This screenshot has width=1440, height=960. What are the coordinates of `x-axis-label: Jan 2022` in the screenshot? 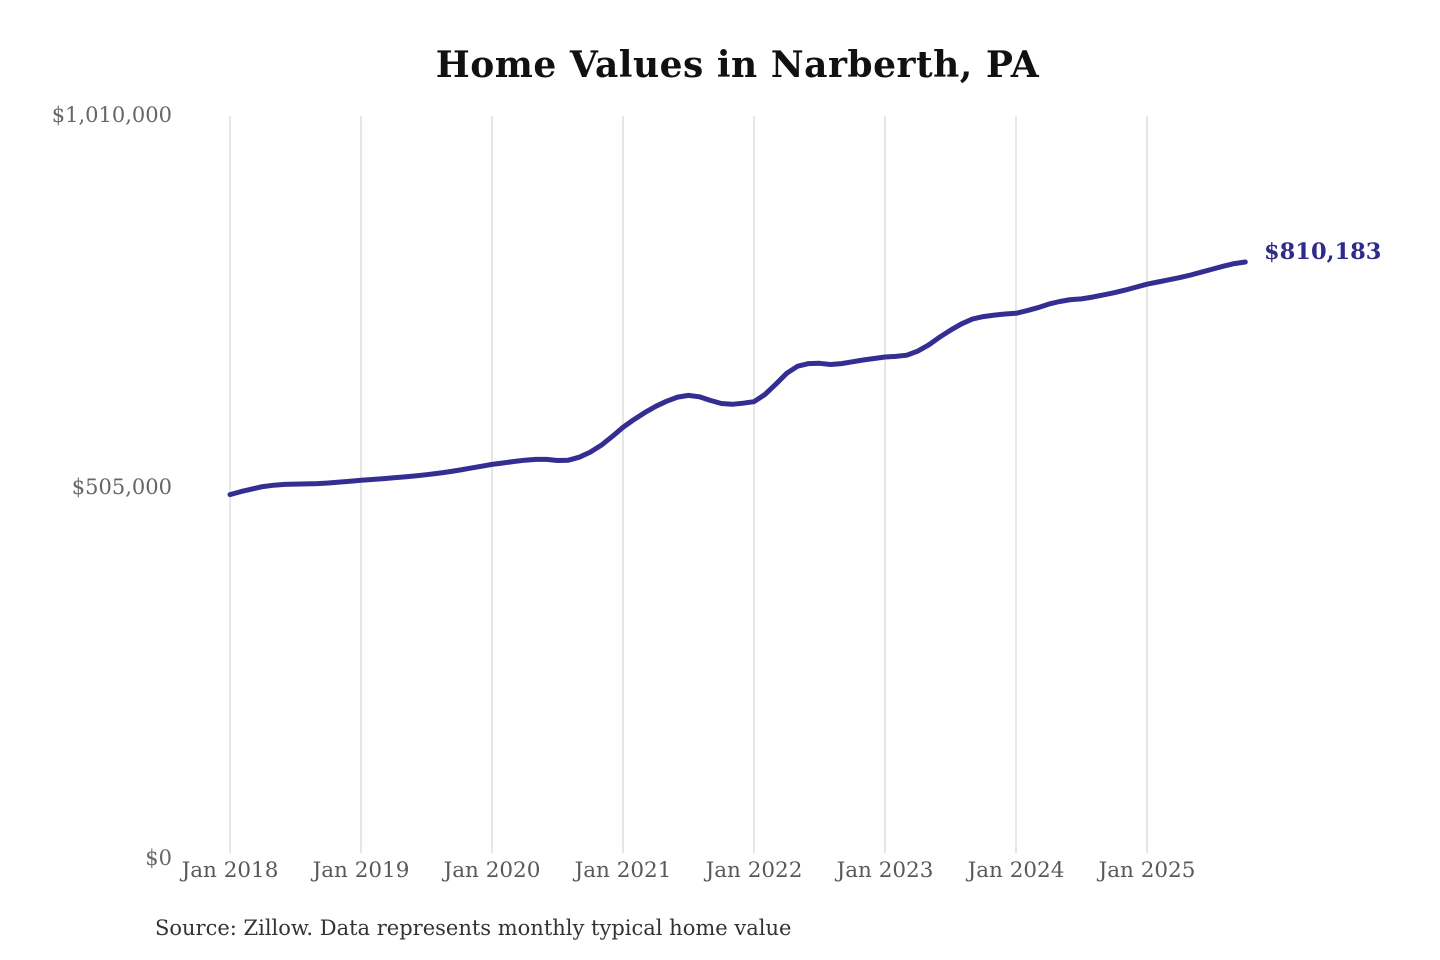 It's located at (754, 870).